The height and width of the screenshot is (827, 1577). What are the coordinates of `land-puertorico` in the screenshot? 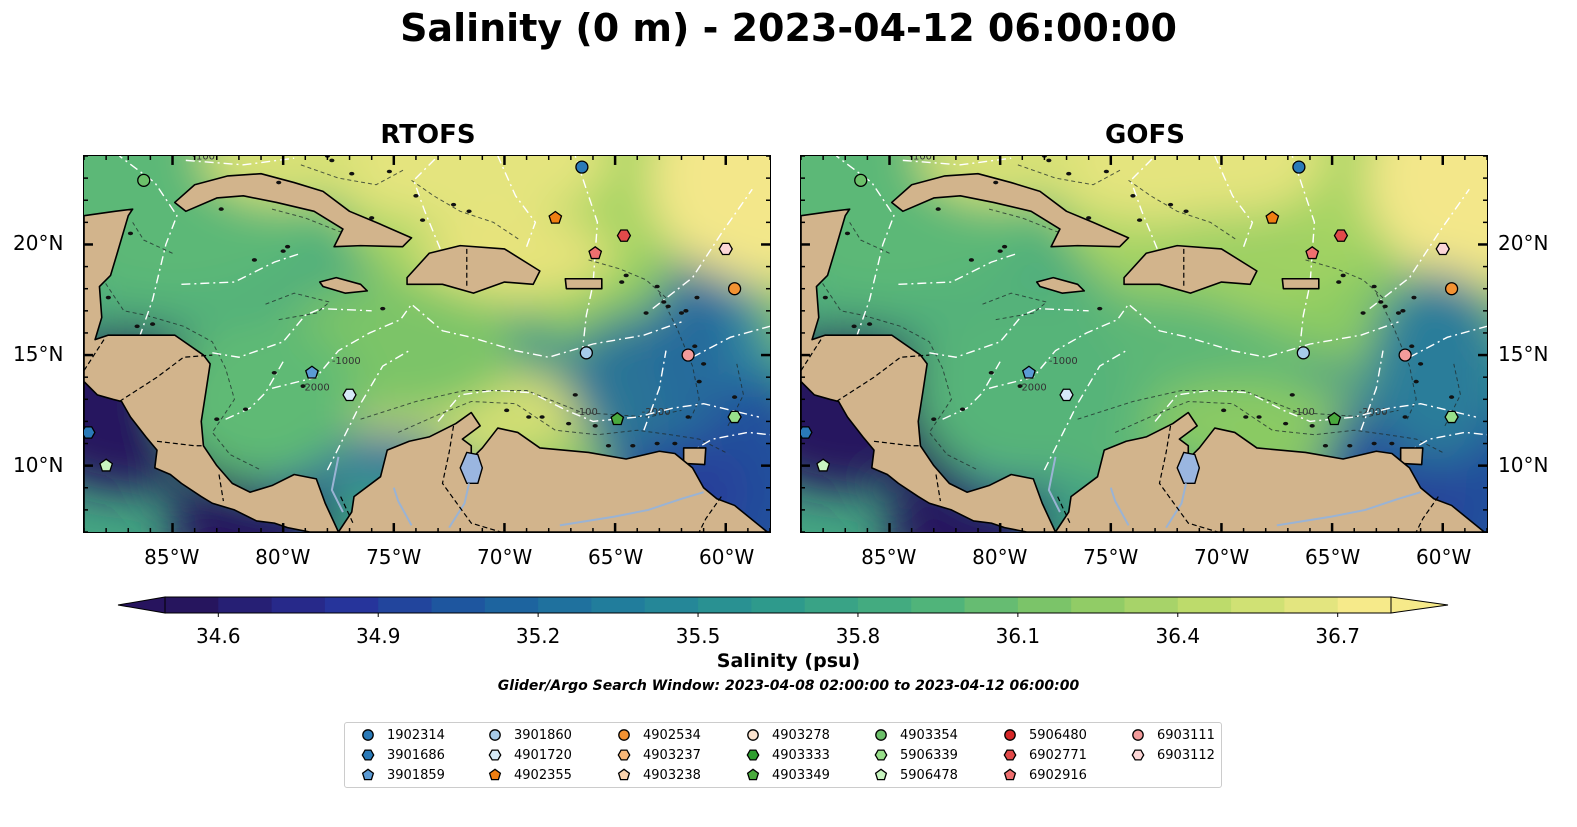 It's located at (1300, 283).